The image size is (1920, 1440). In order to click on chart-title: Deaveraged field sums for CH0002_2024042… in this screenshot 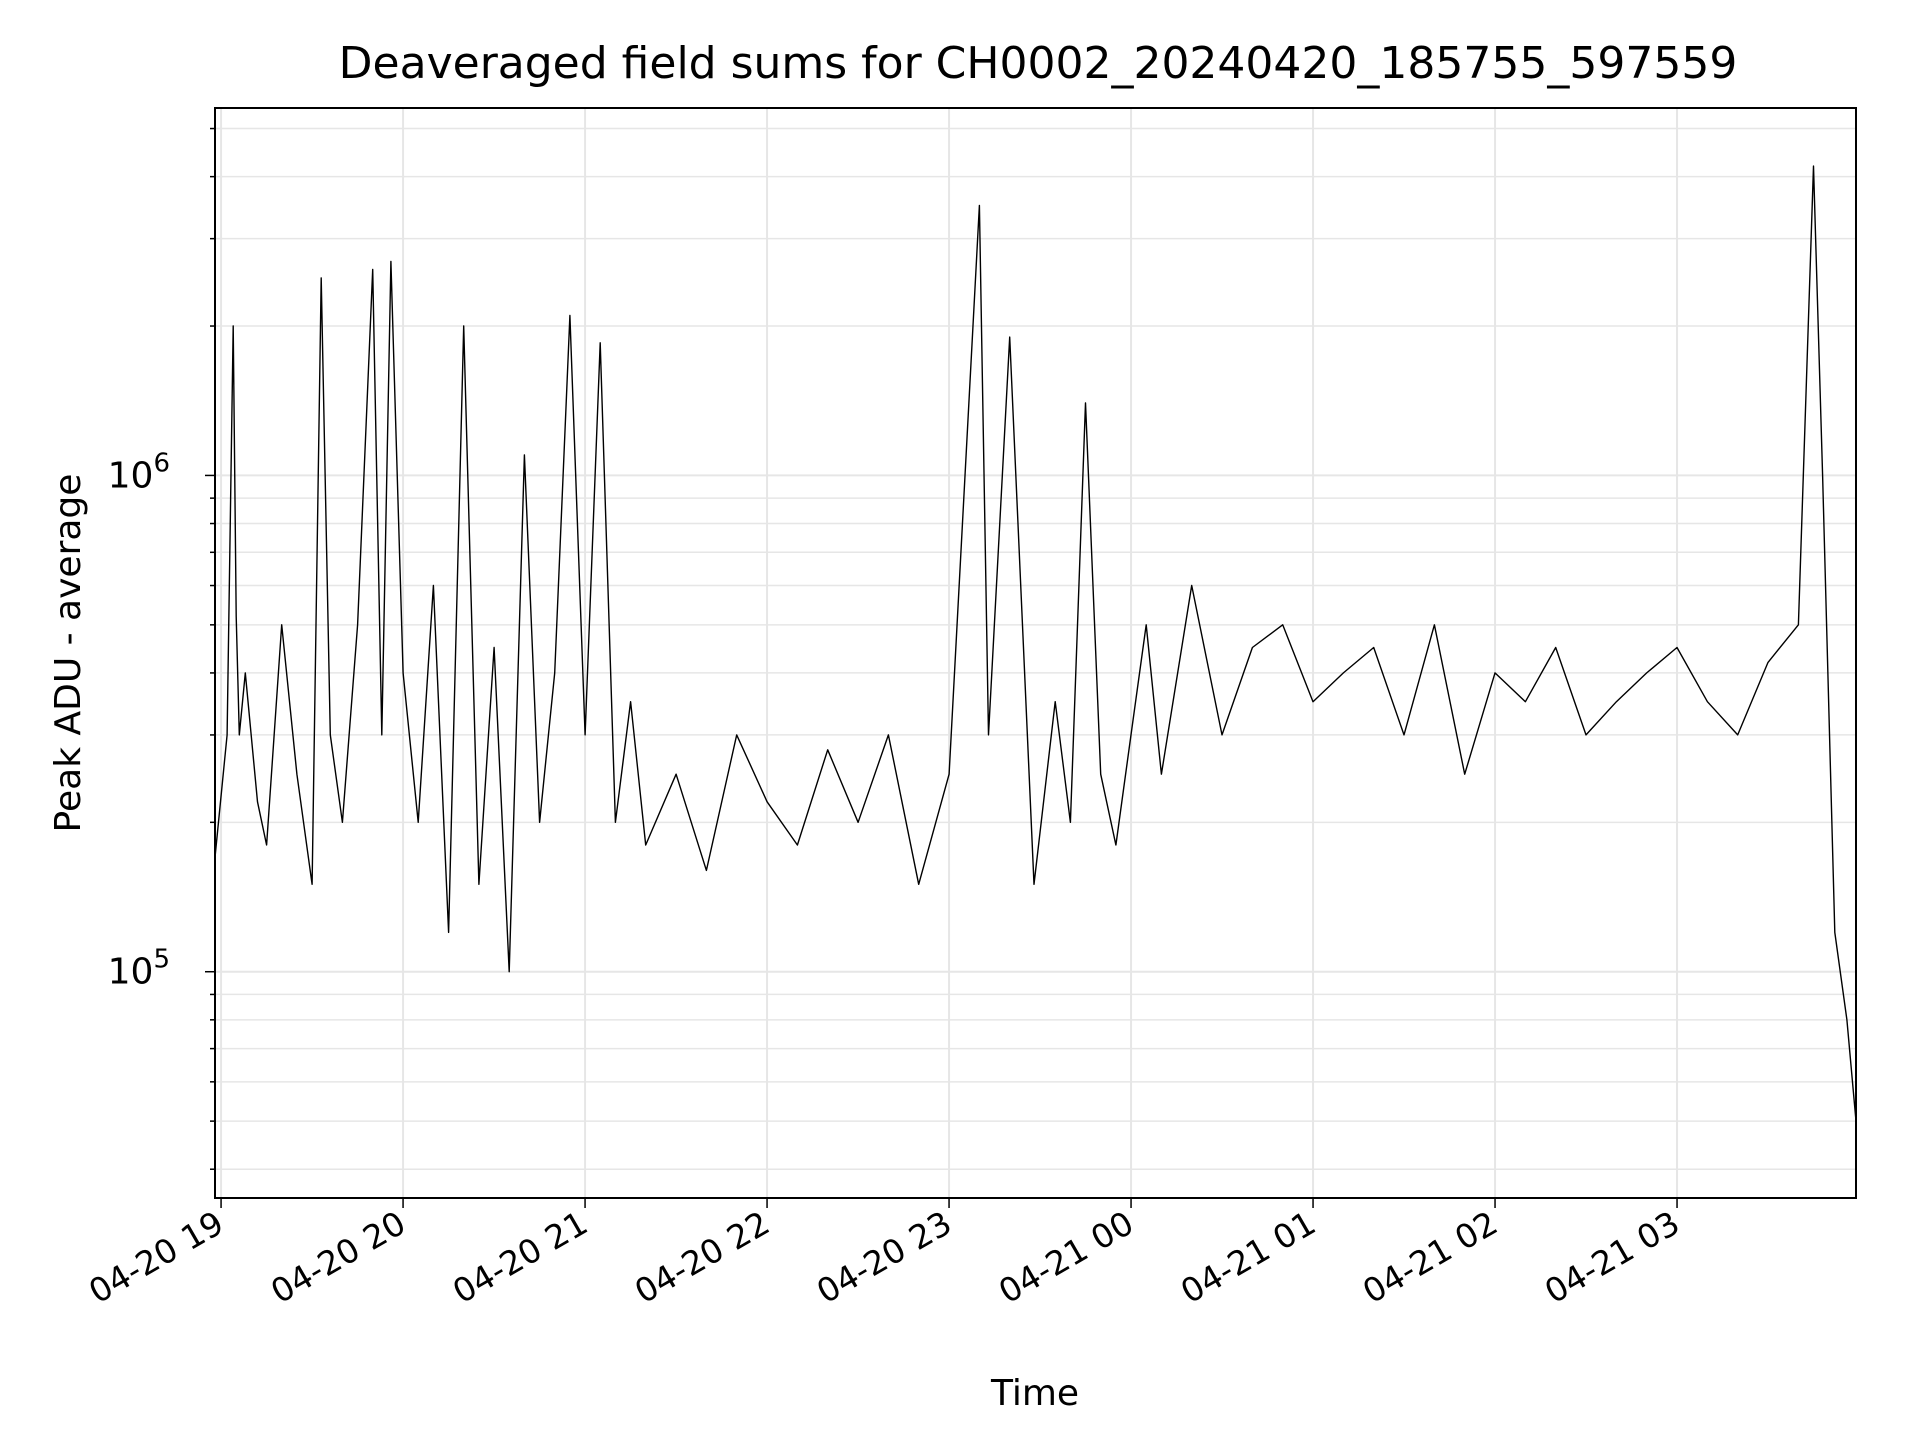, I will do `click(1038, 63)`.